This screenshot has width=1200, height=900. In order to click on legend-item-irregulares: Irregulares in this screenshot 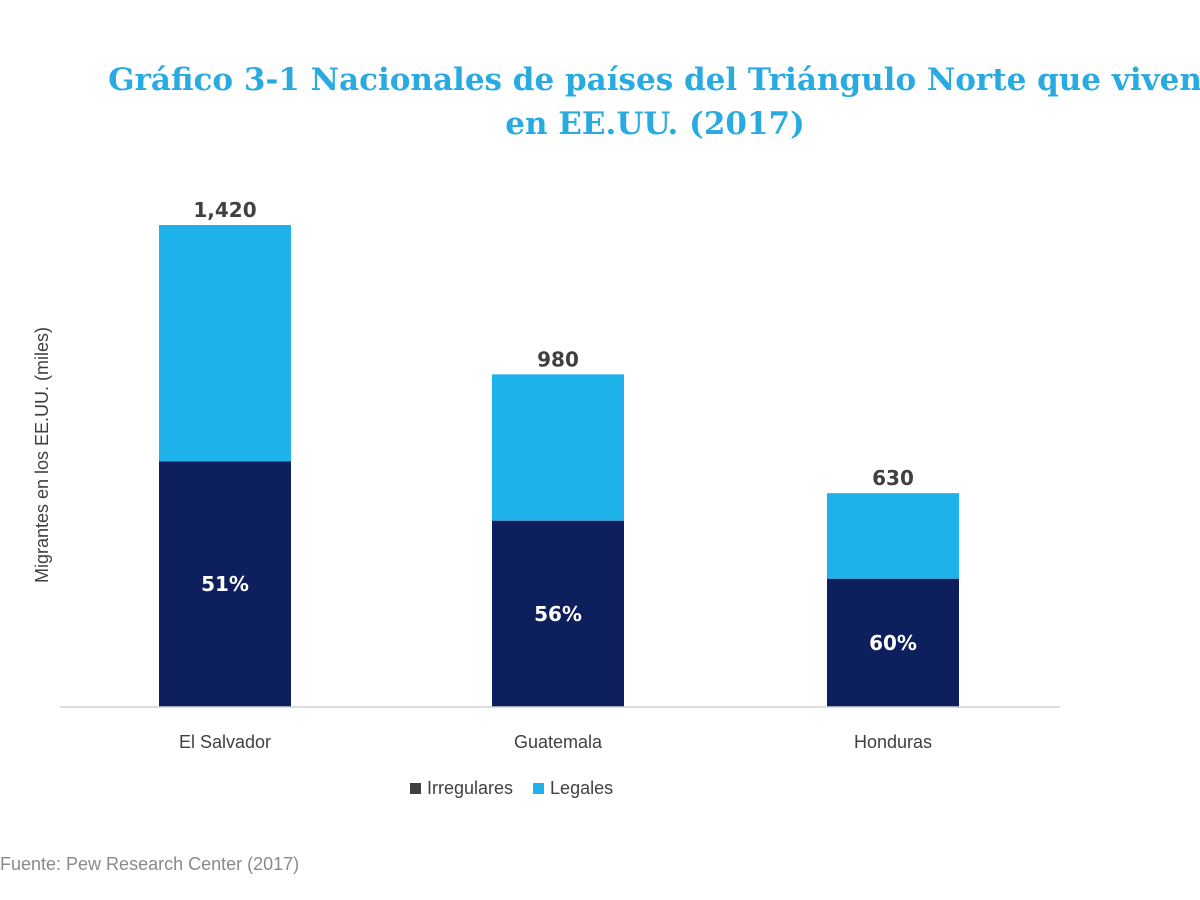, I will do `click(461, 788)`.